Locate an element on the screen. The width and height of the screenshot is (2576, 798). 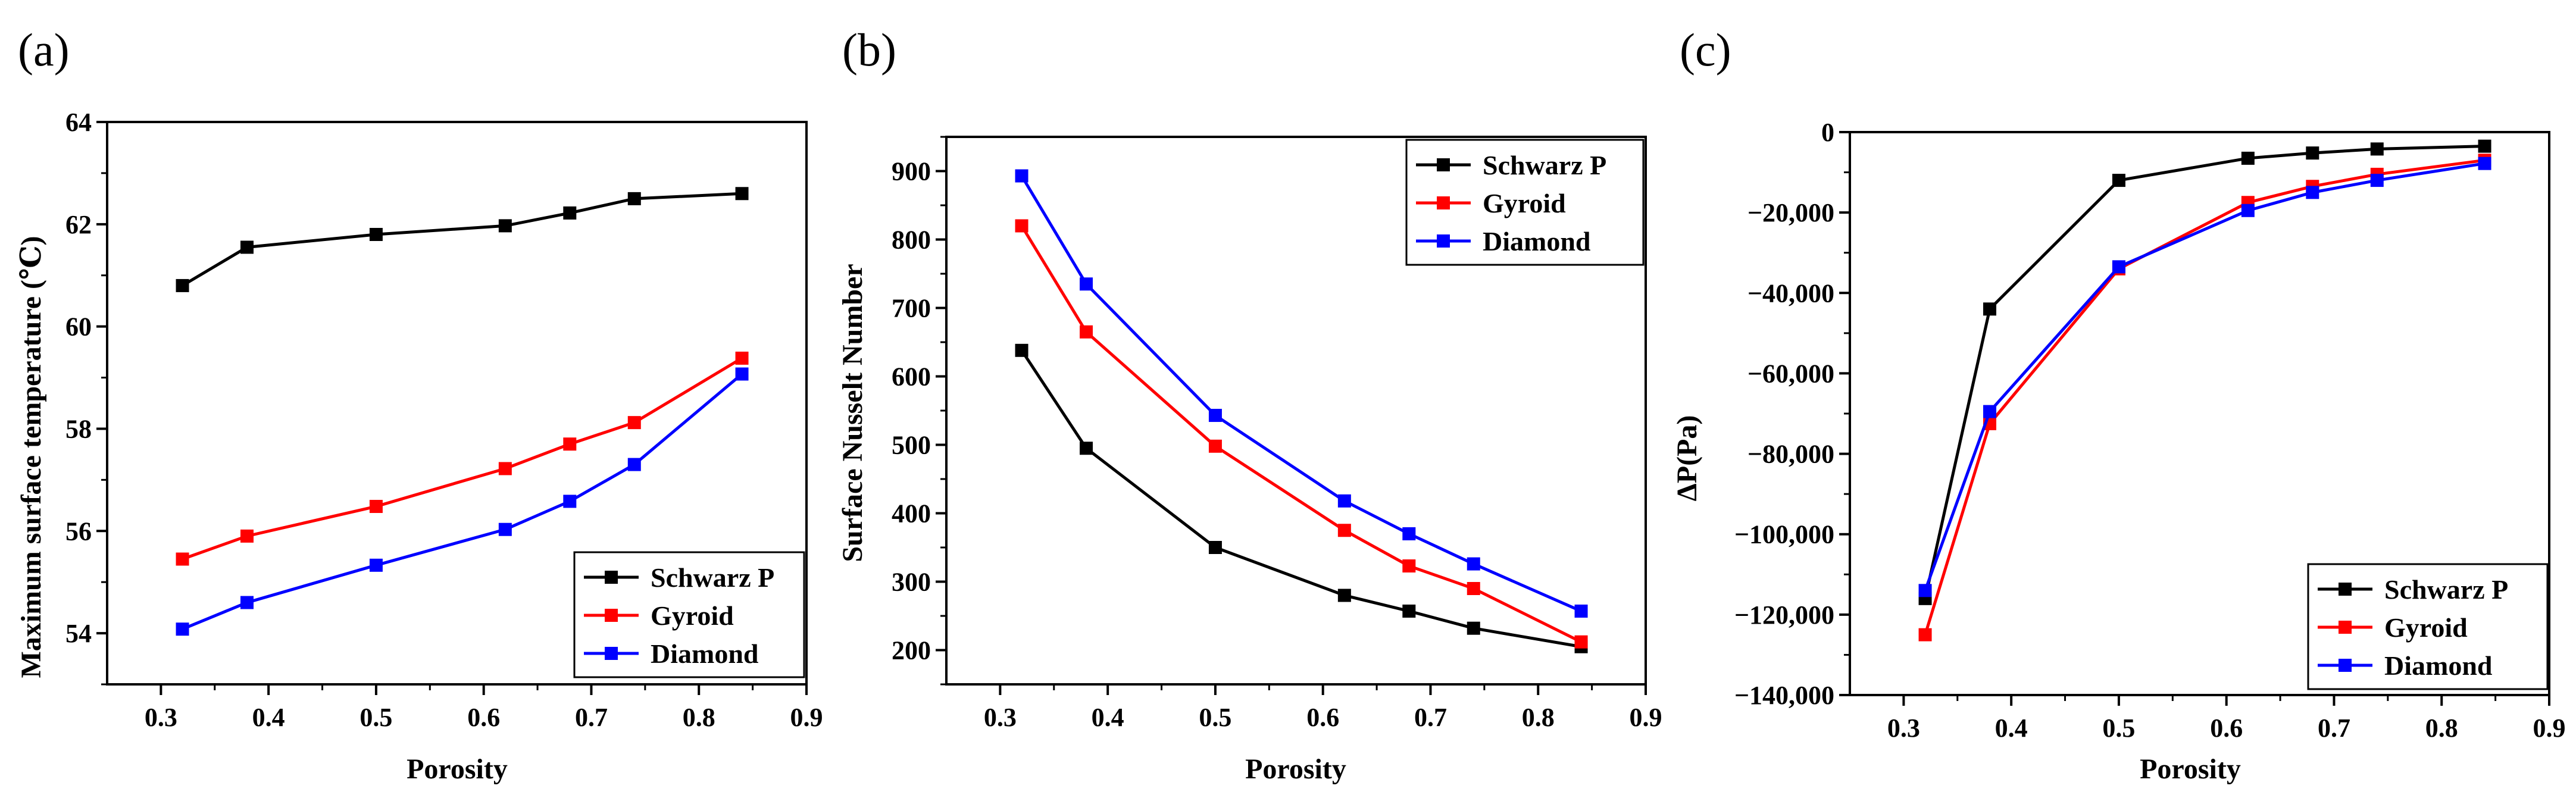
y-tick-label: 200 is located at coordinates (911, 650).